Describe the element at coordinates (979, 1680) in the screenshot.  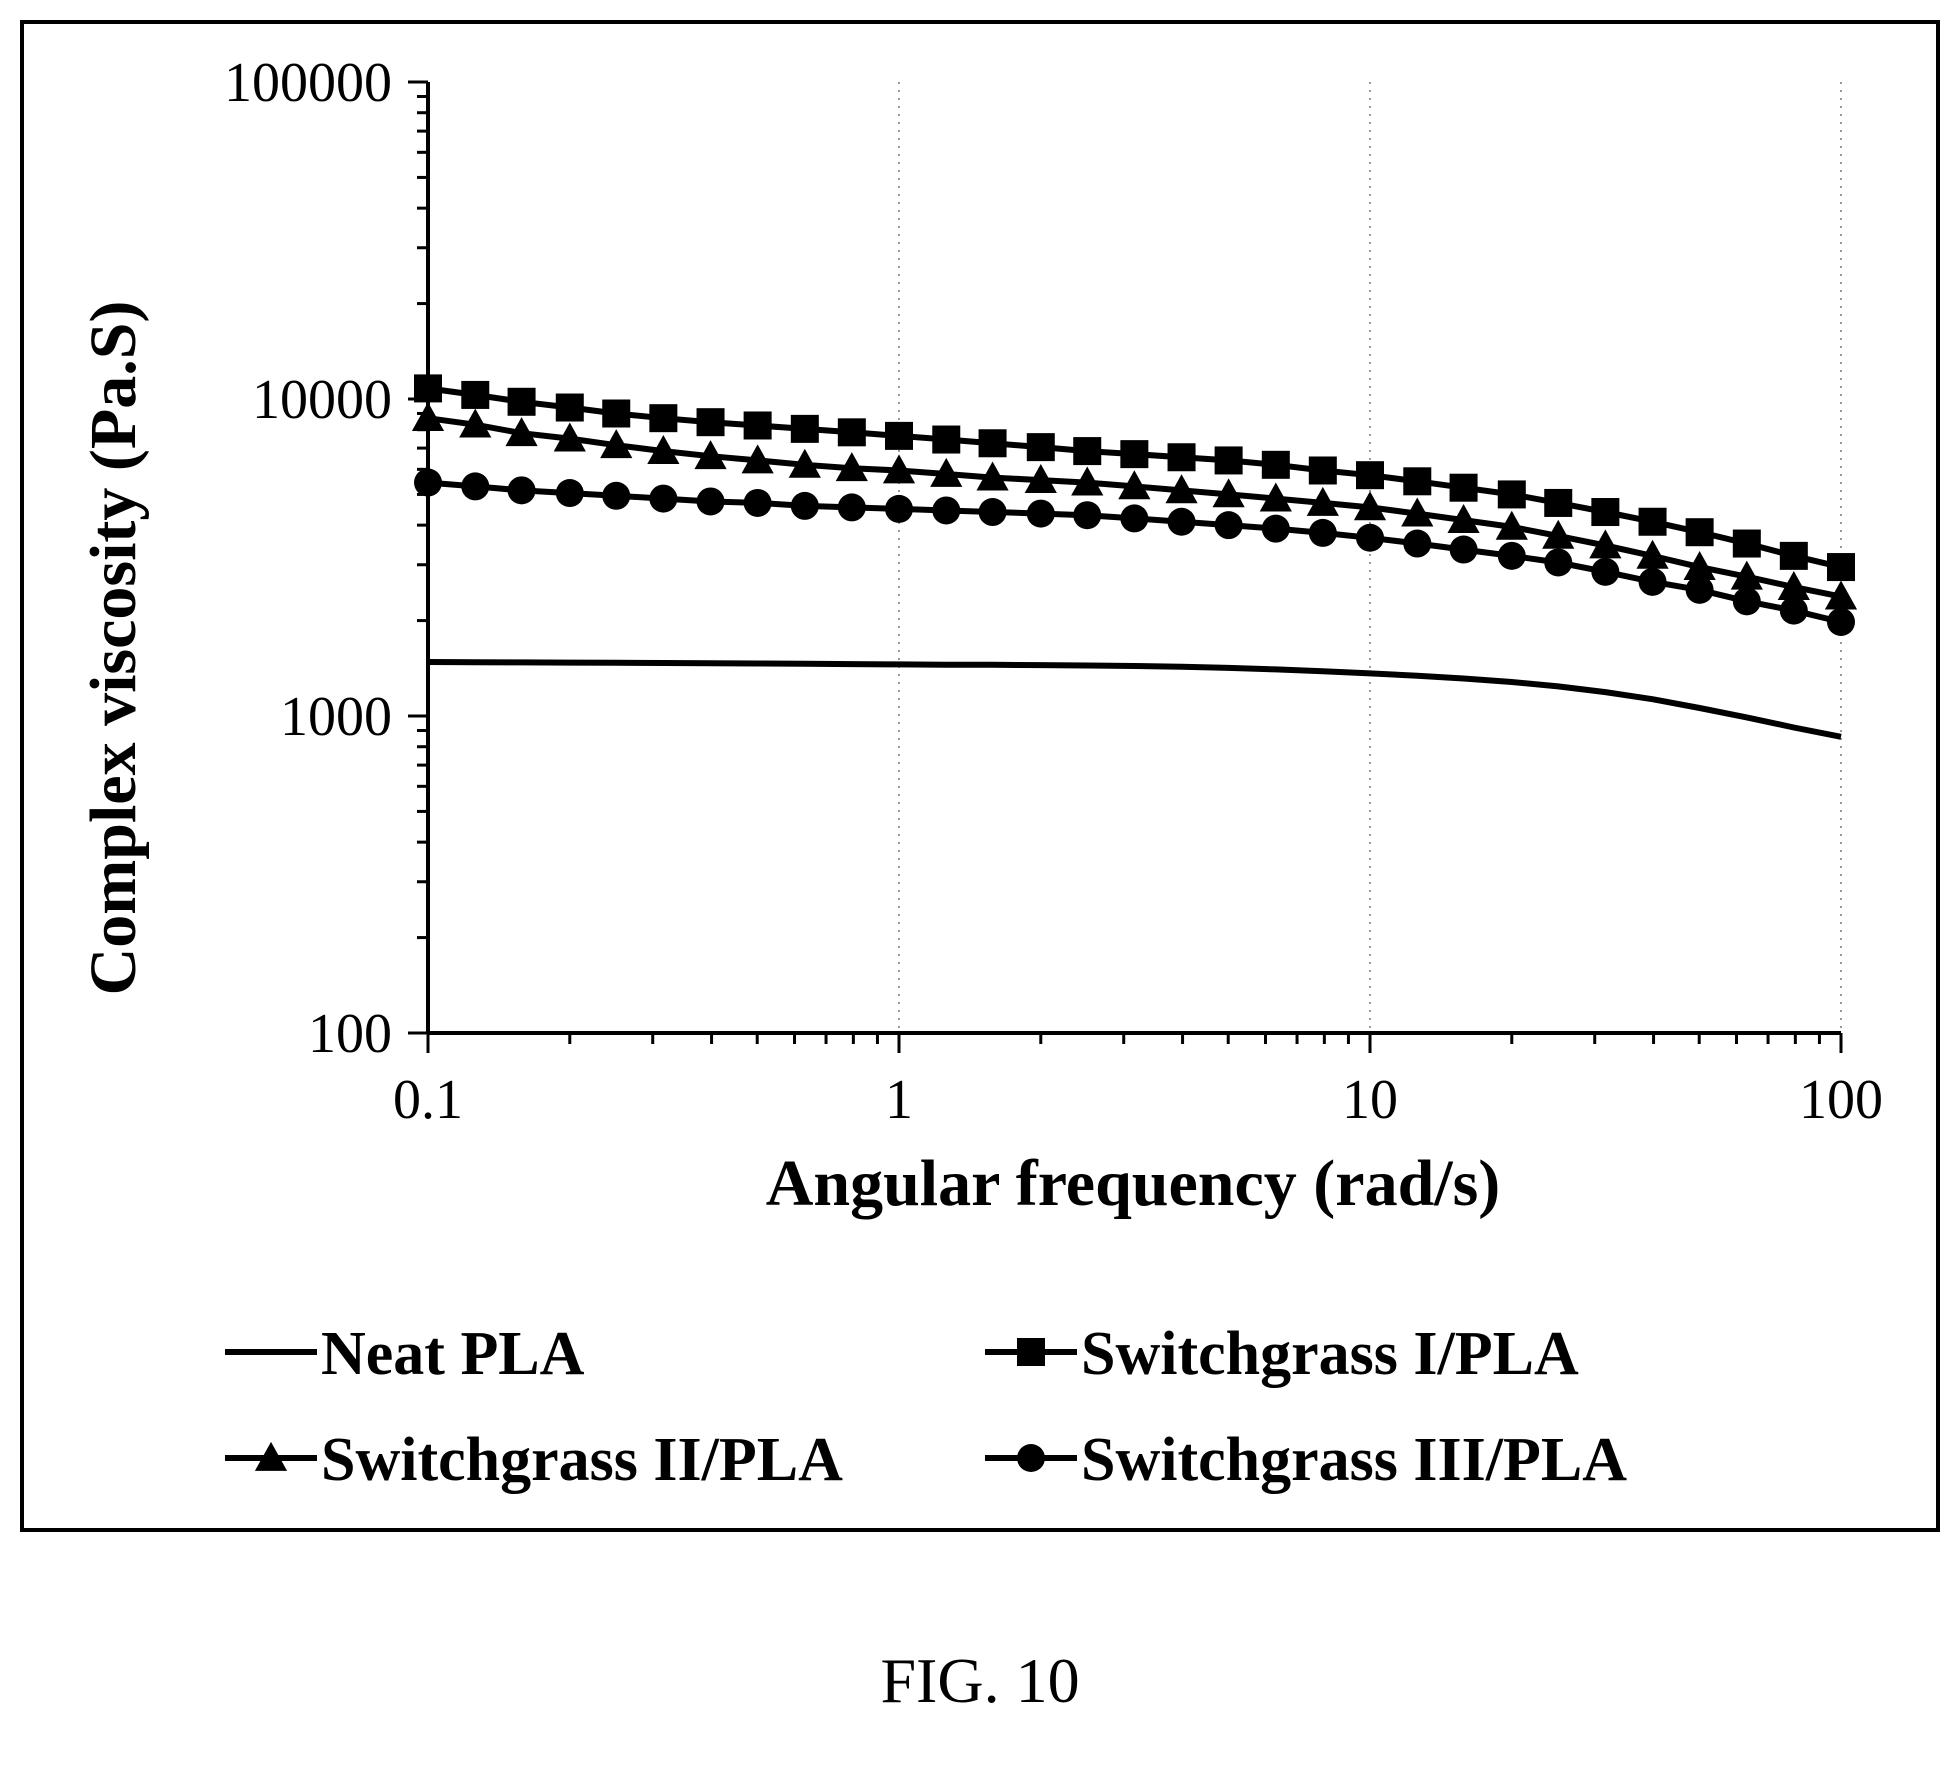
I see `figure-caption: FIG. 10` at that location.